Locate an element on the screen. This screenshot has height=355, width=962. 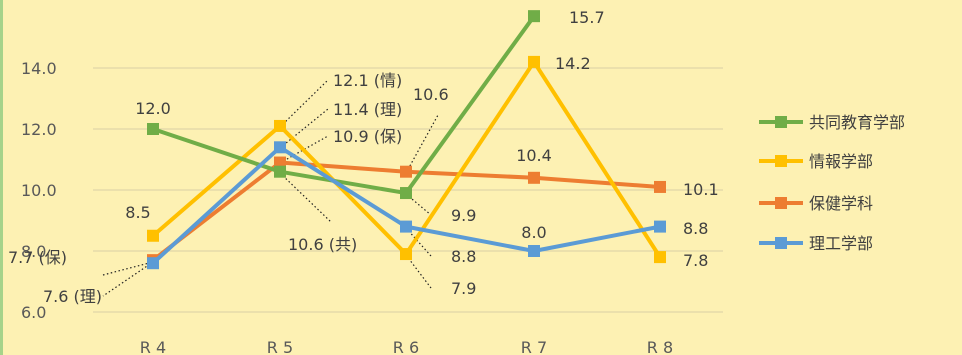
data-label: 10.6 (共) is located at coordinates (322, 244).